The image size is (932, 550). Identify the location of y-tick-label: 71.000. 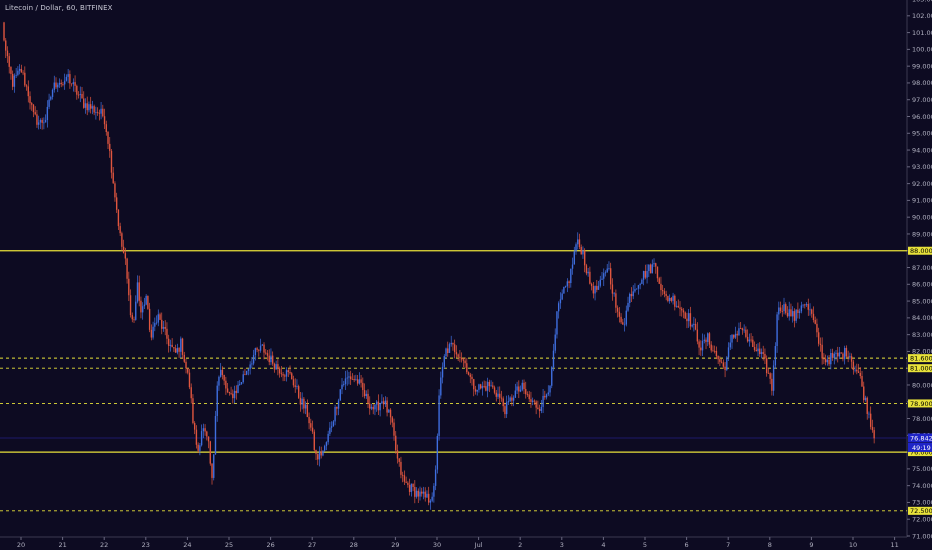
(922, 536).